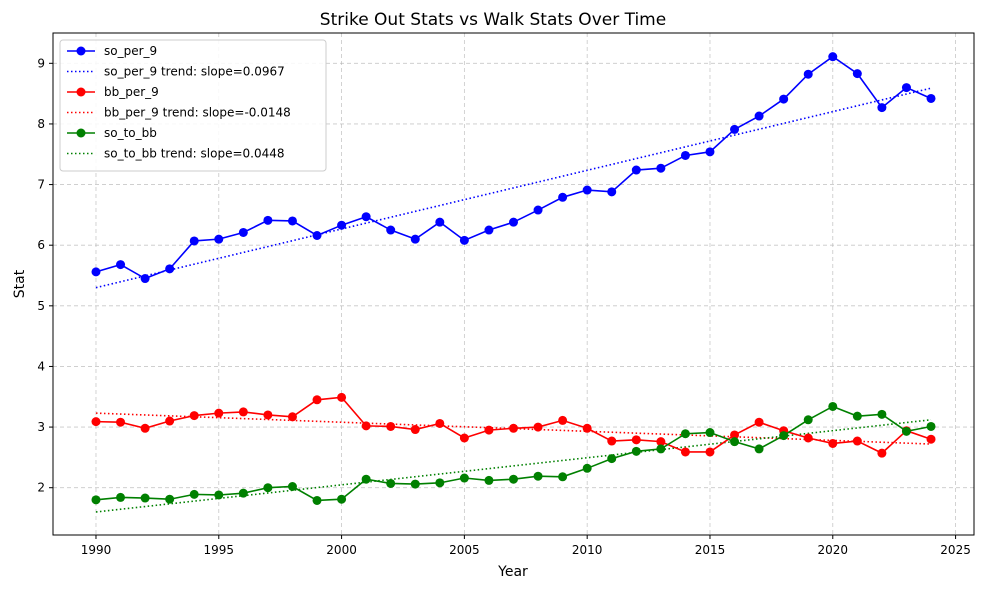  What do you see at coordinates (41, 366) in the screenshot?
I see `y-tick-label: 4` at bounding box center [41, 366].